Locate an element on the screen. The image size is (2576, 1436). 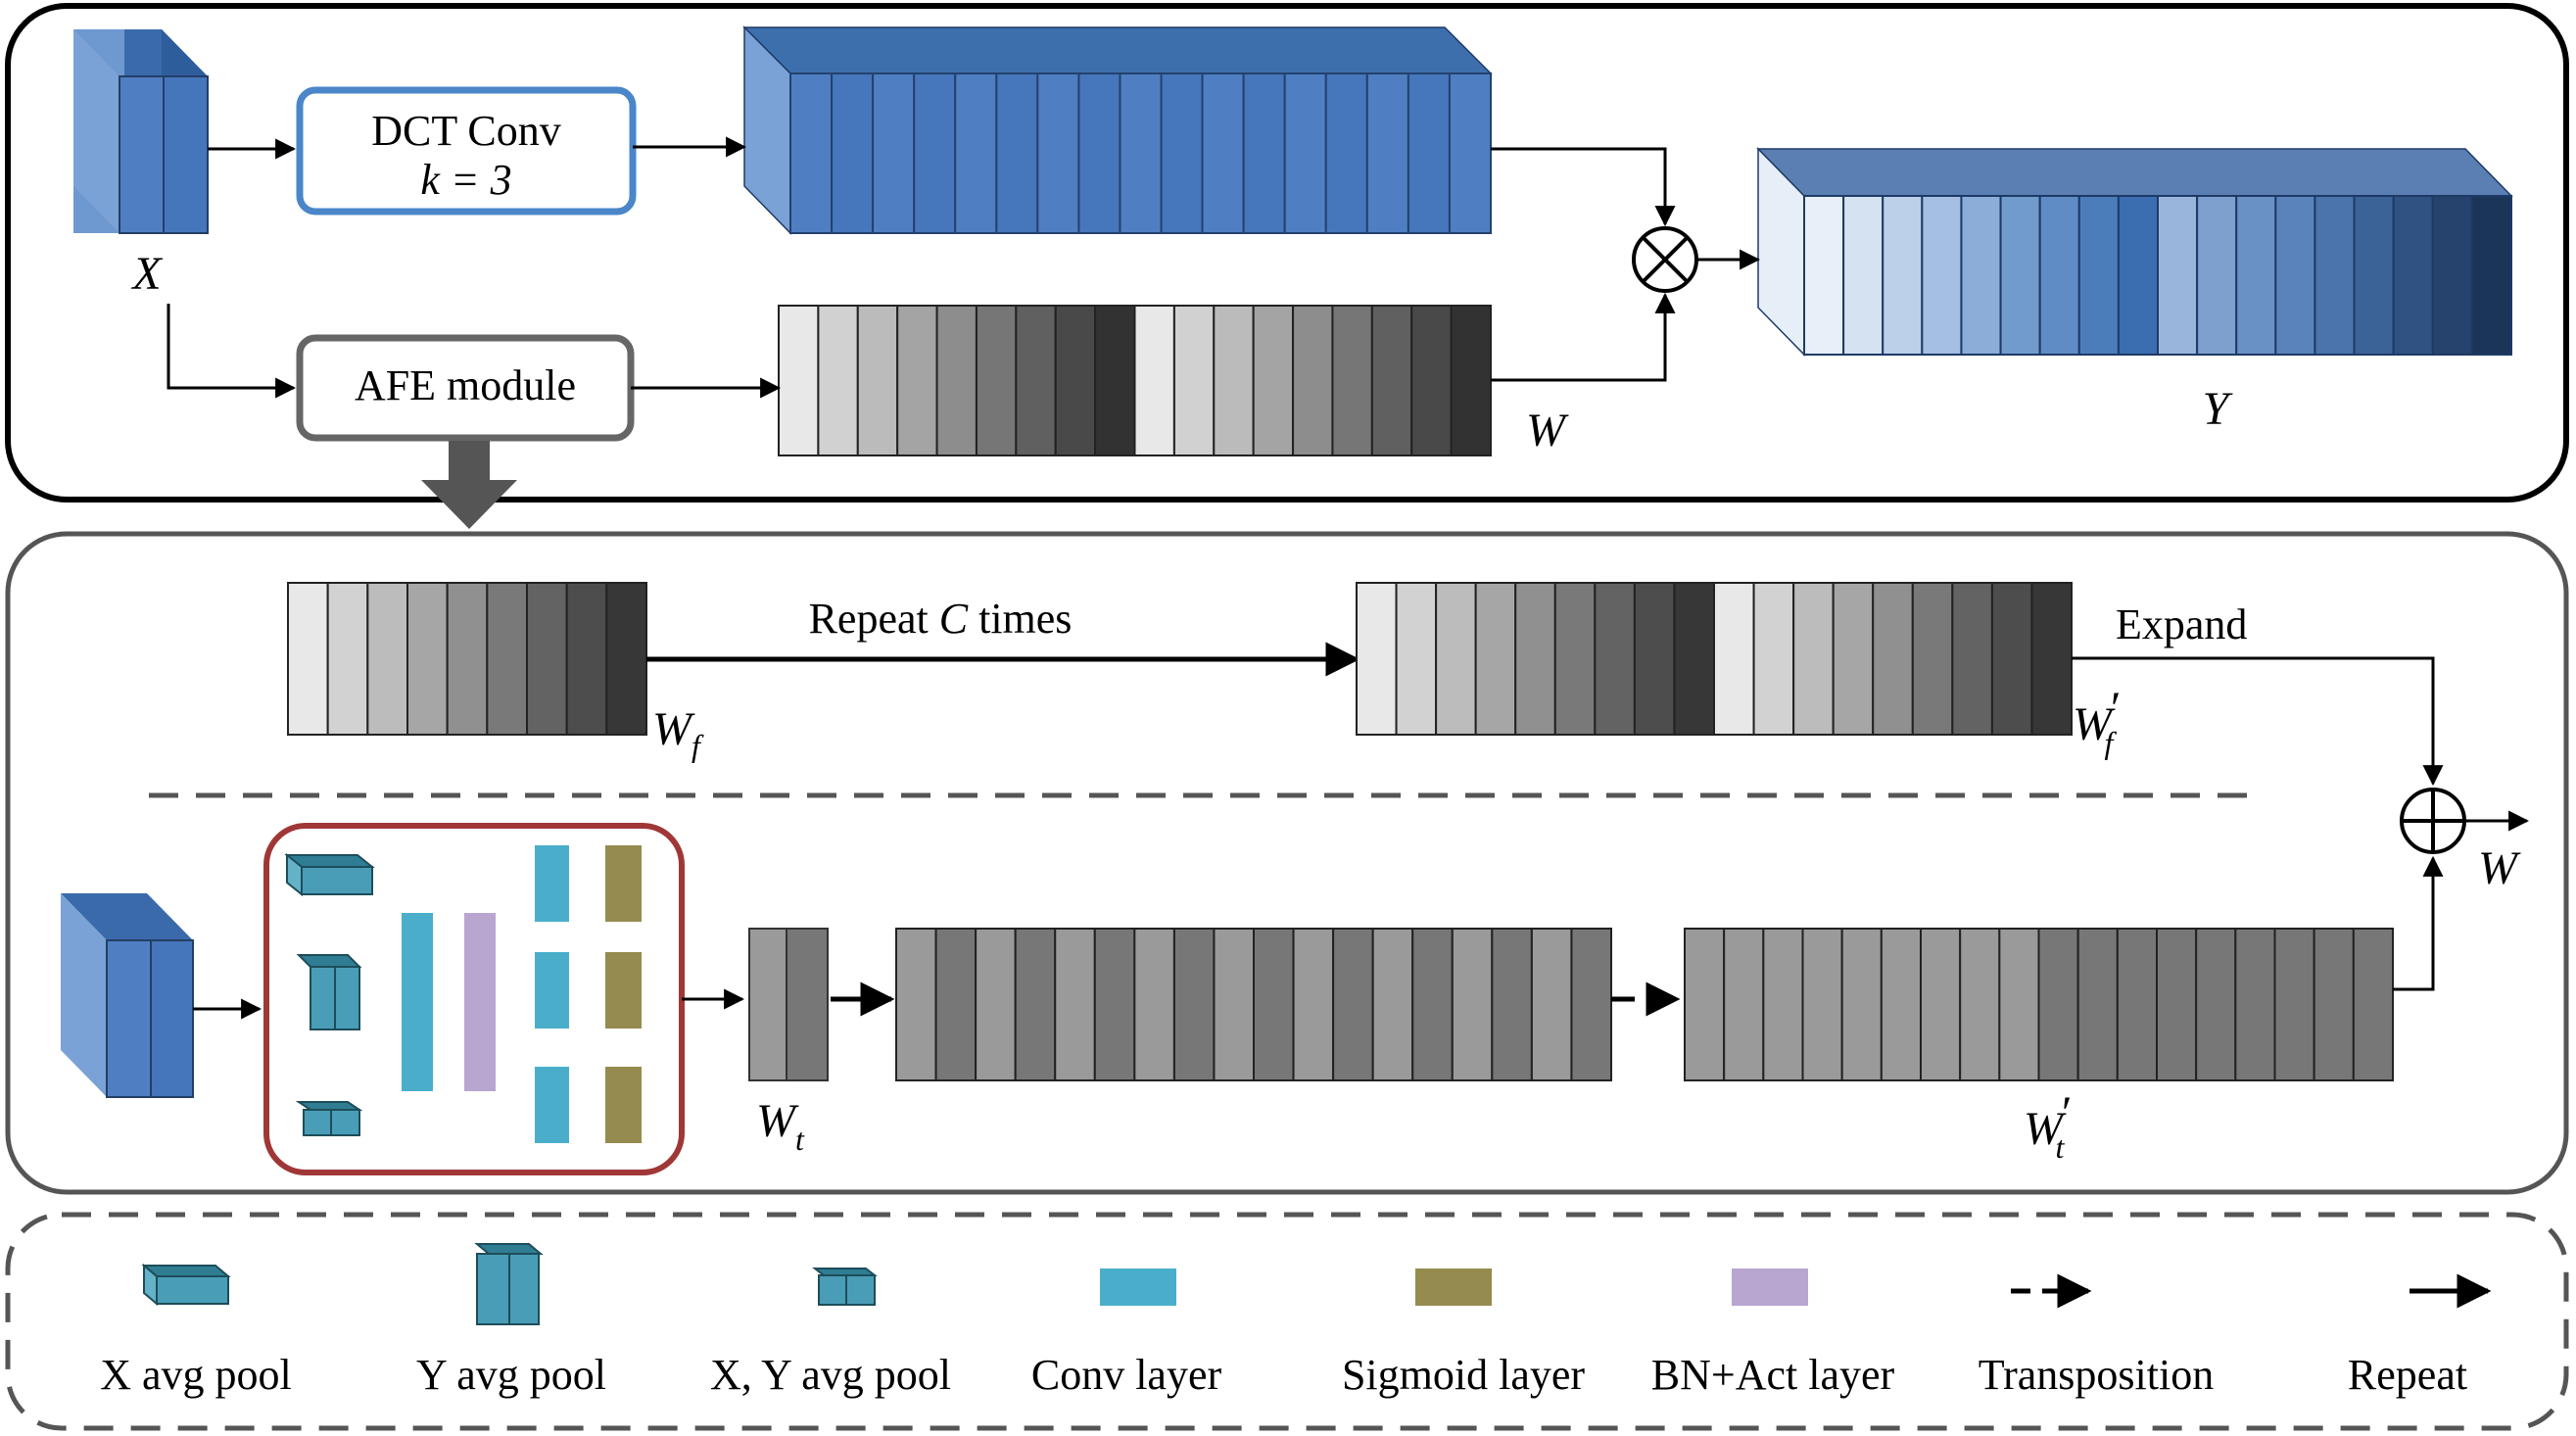
legend-label-xy-avg-pool: X, Y avg pool is located at coordinates (830, 1375).